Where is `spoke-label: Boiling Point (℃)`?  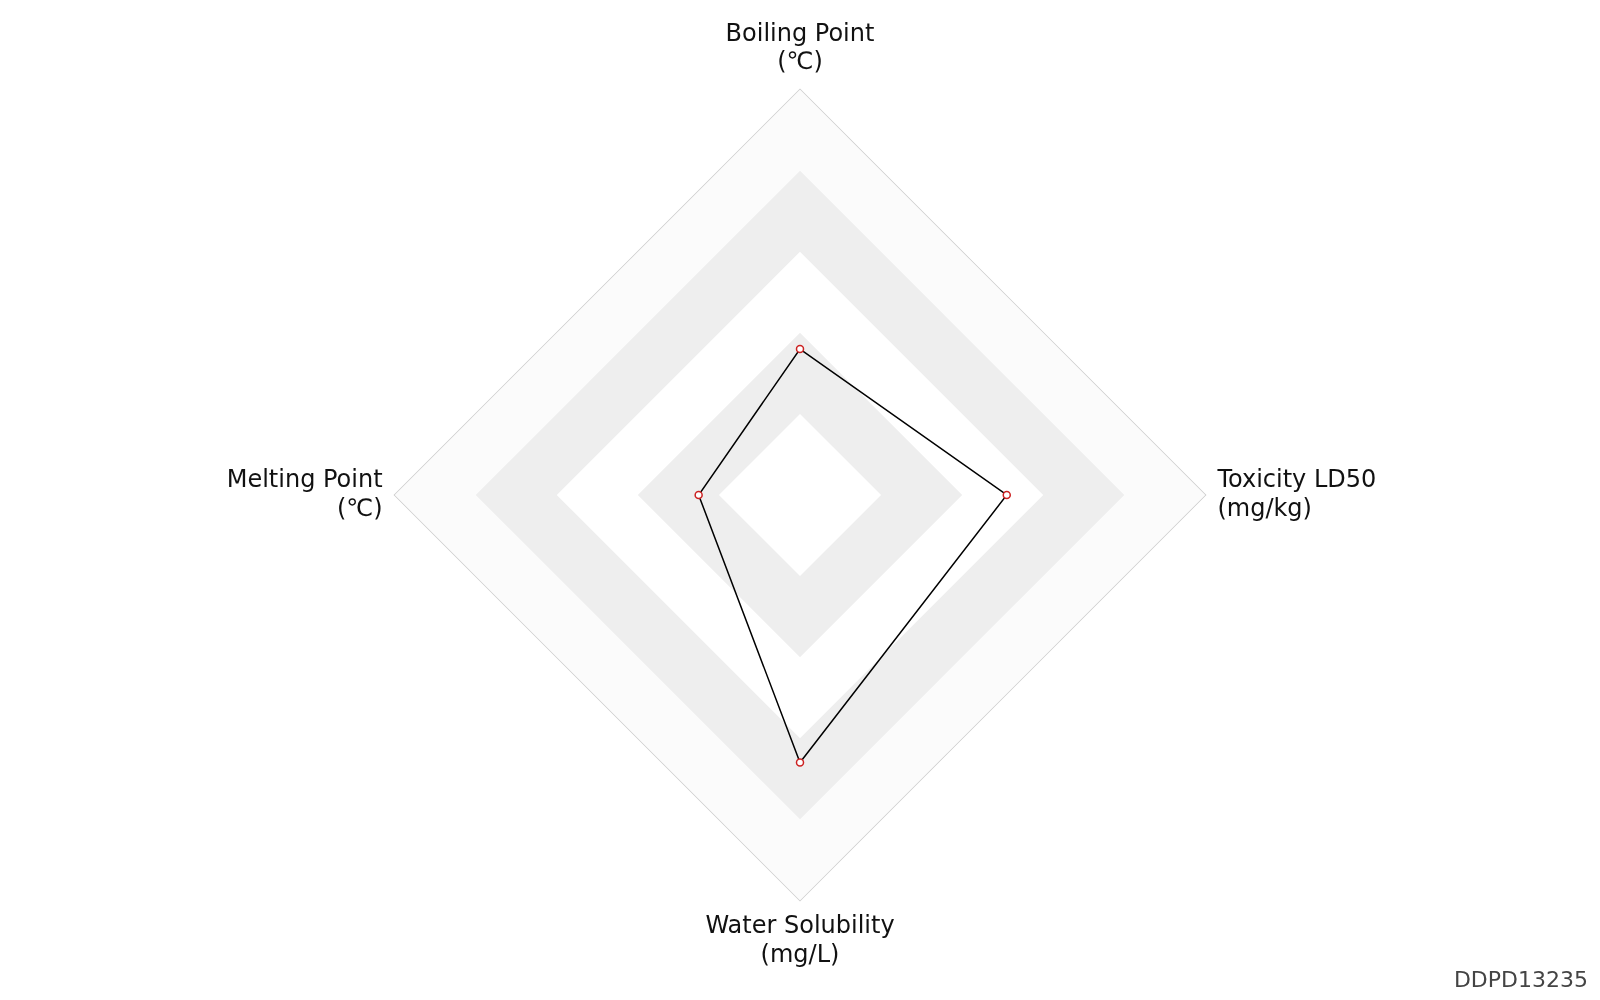
spoke-label: Boiling Point (℃) is located at coordinates (800, 47).